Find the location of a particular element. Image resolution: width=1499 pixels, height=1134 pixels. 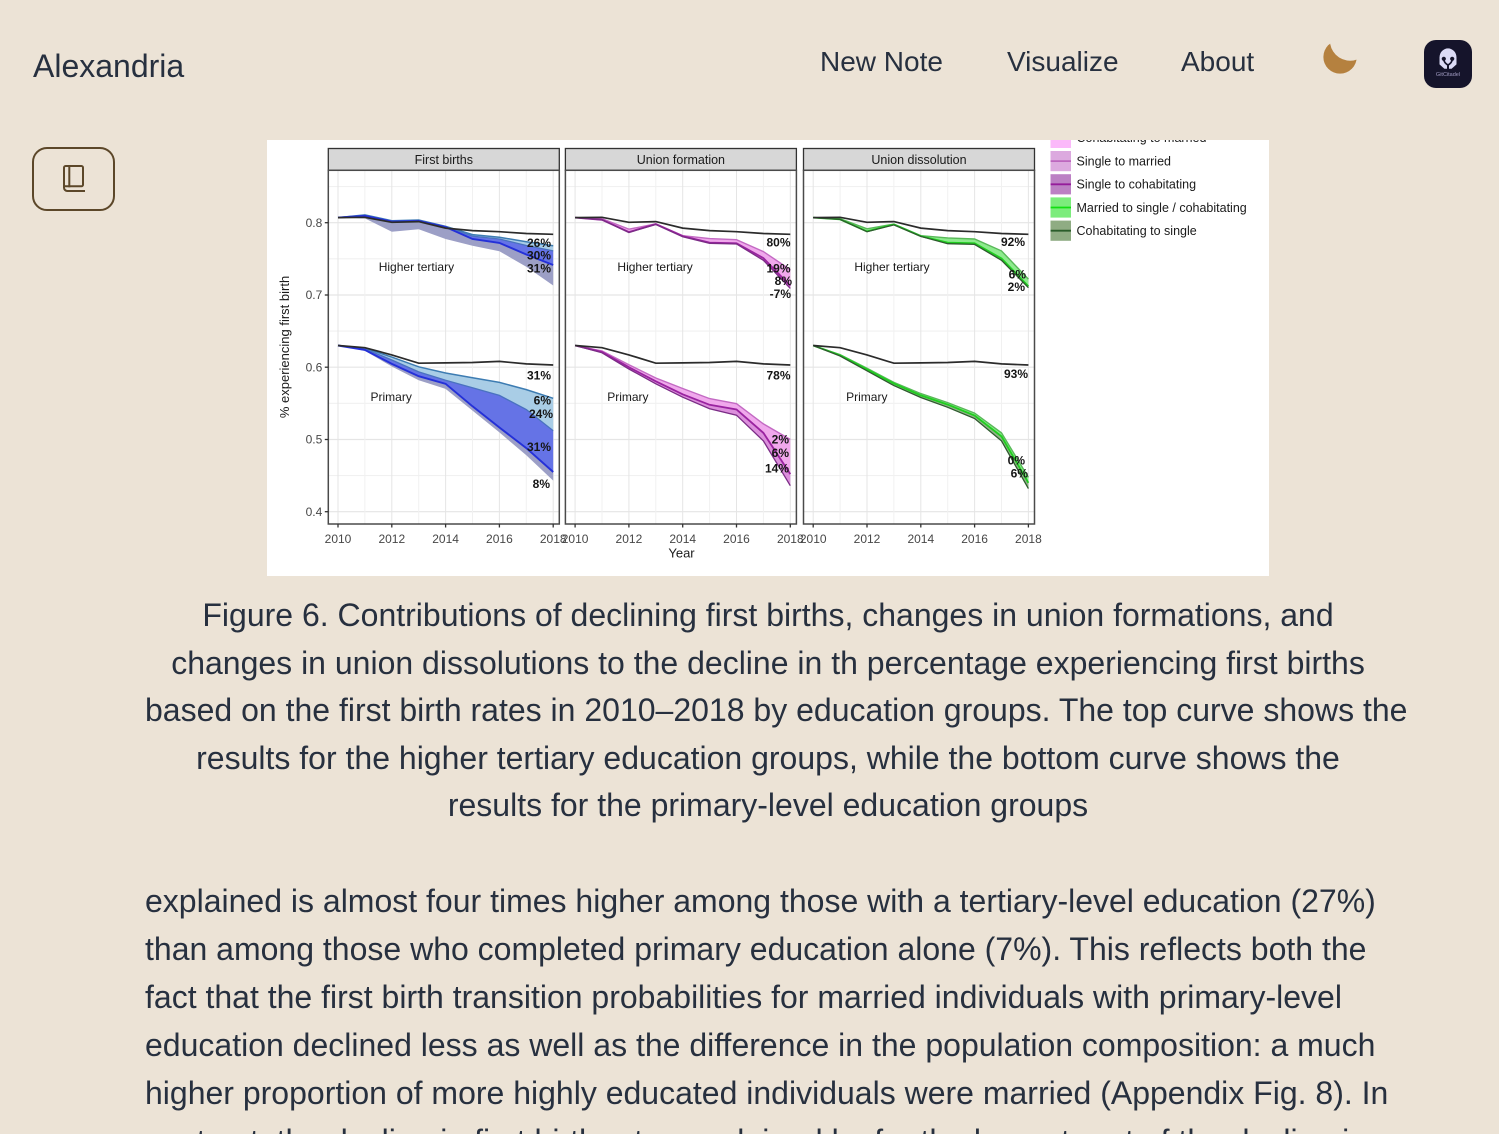

svg-text: 0.7 is located at coordinates (314, 295).